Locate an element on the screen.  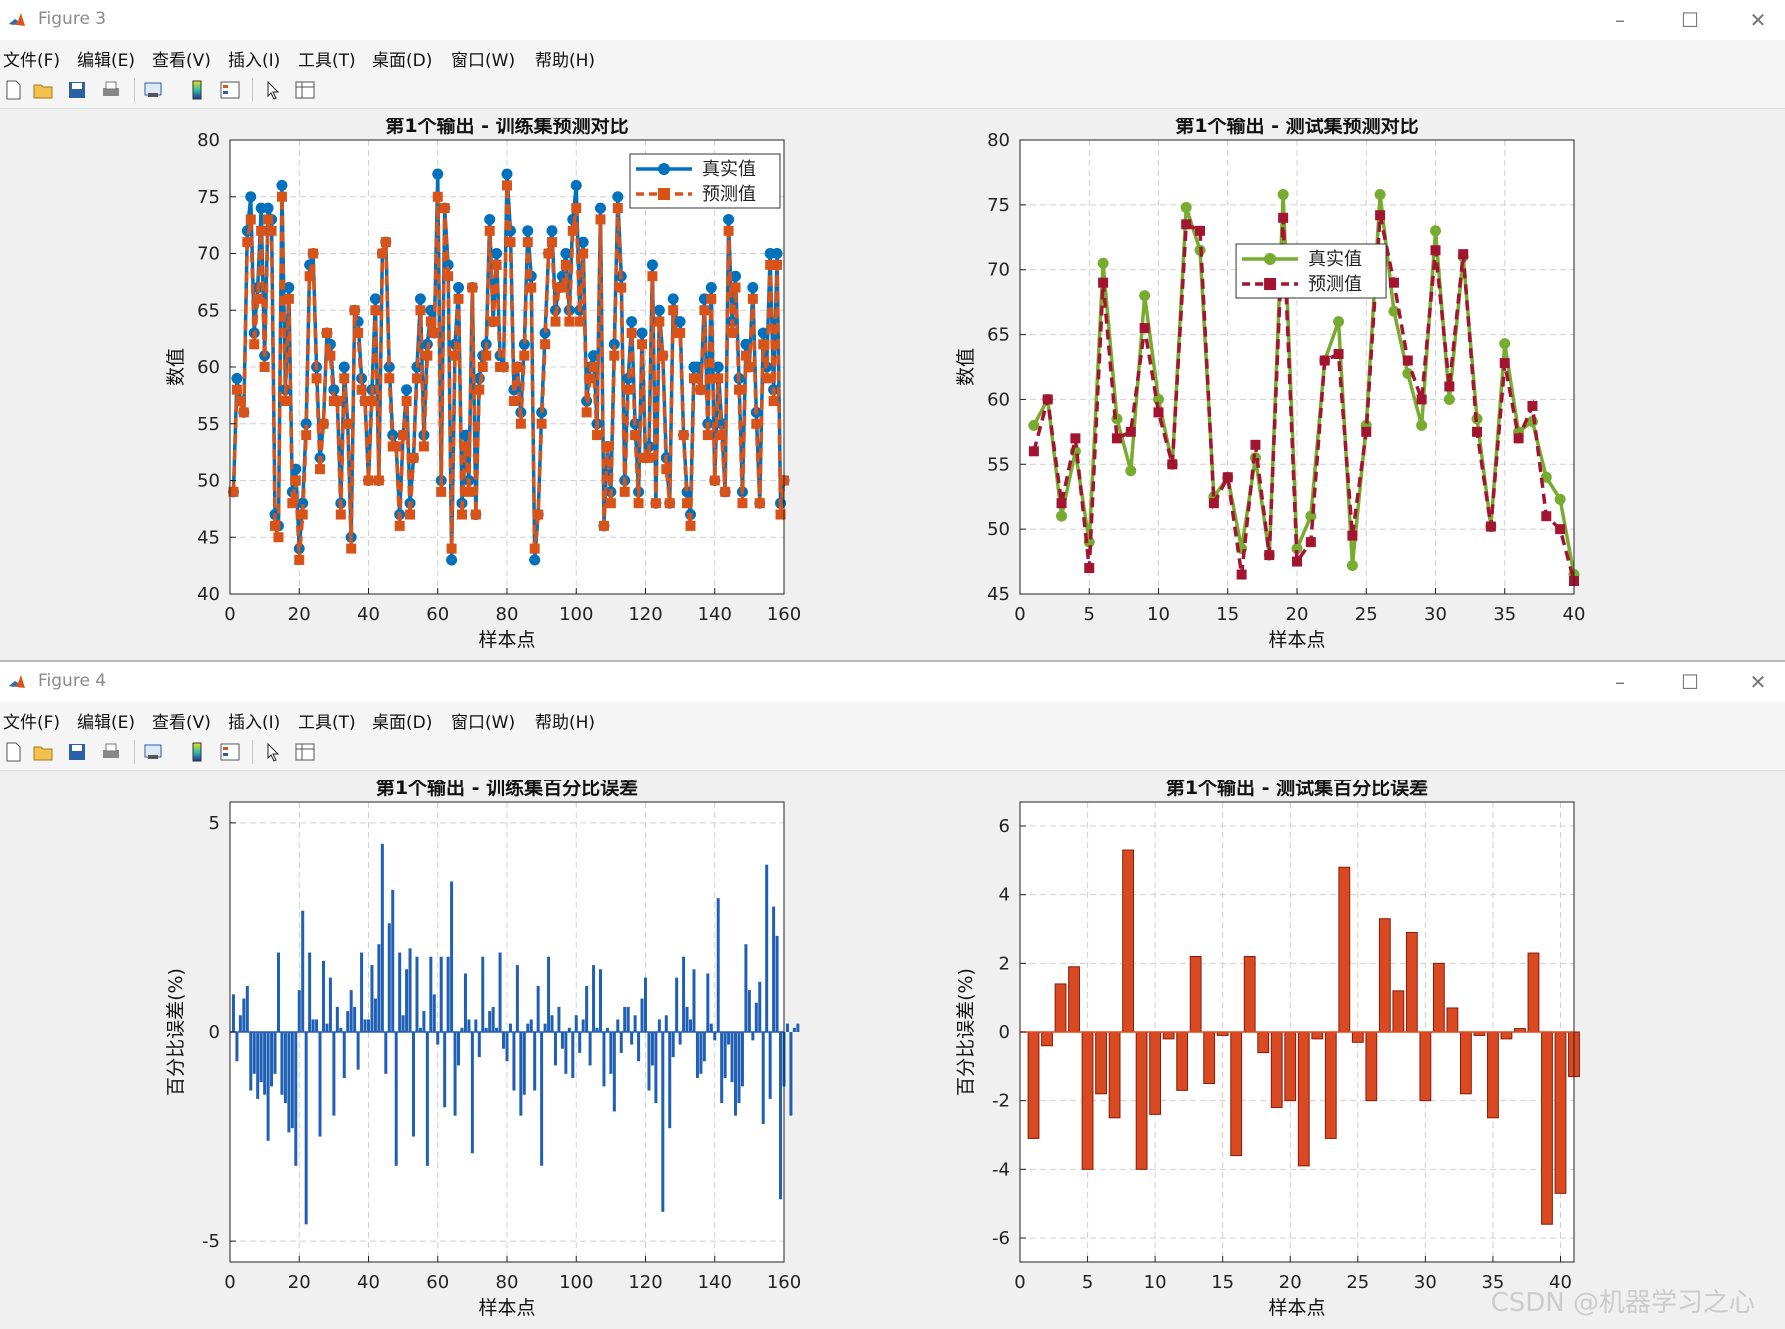
y-tick-label: 75 is located at coordinates (998, 205).